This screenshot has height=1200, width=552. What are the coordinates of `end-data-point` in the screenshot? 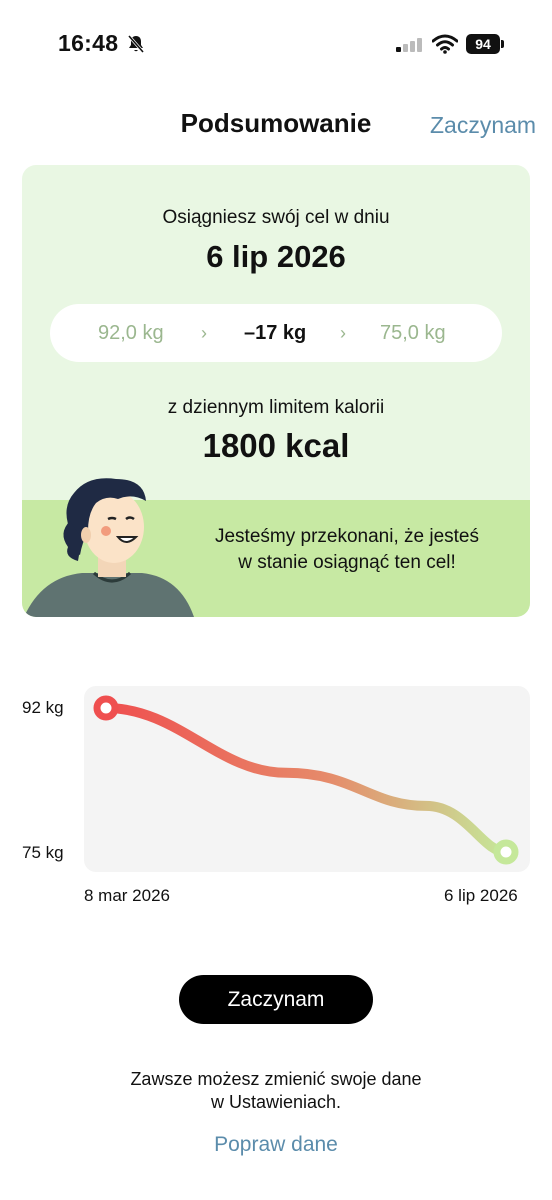 It's located at (506, 852).